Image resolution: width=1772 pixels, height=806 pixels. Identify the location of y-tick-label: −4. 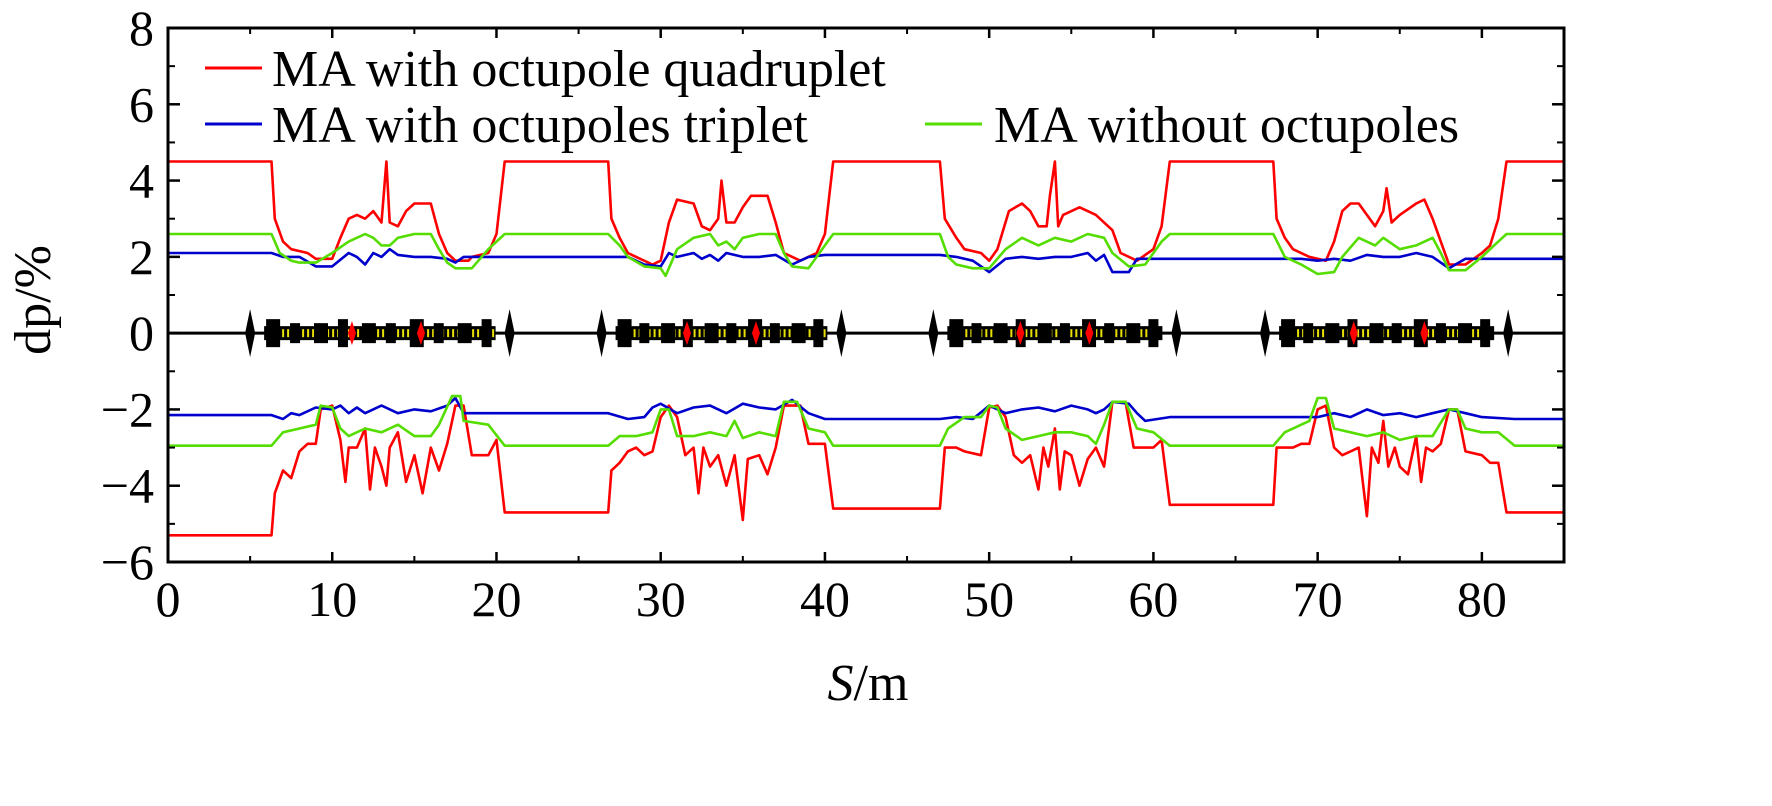
(127, 486).